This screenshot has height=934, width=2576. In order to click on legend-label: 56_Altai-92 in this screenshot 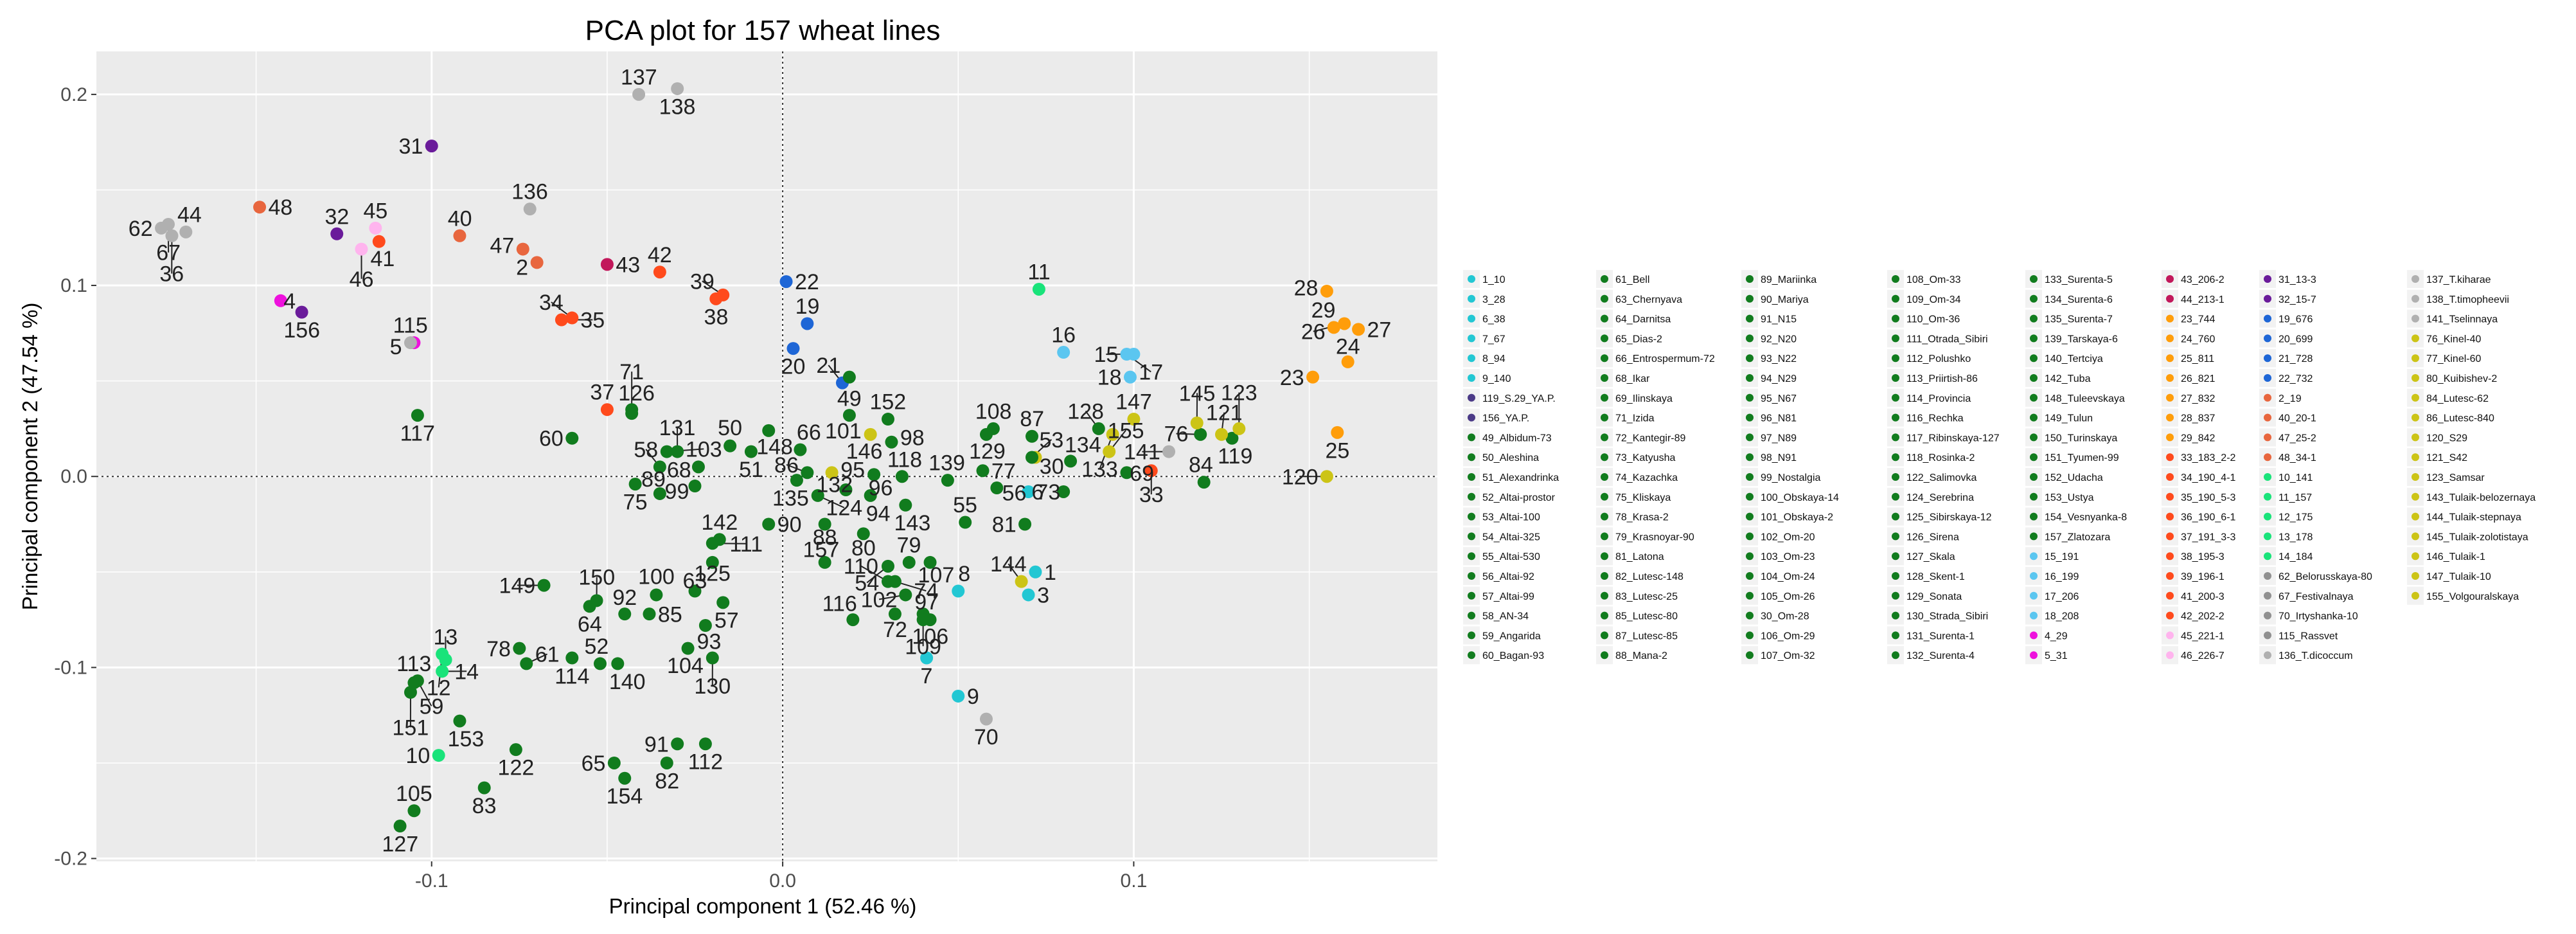, I will do `click(1508, 576)`.